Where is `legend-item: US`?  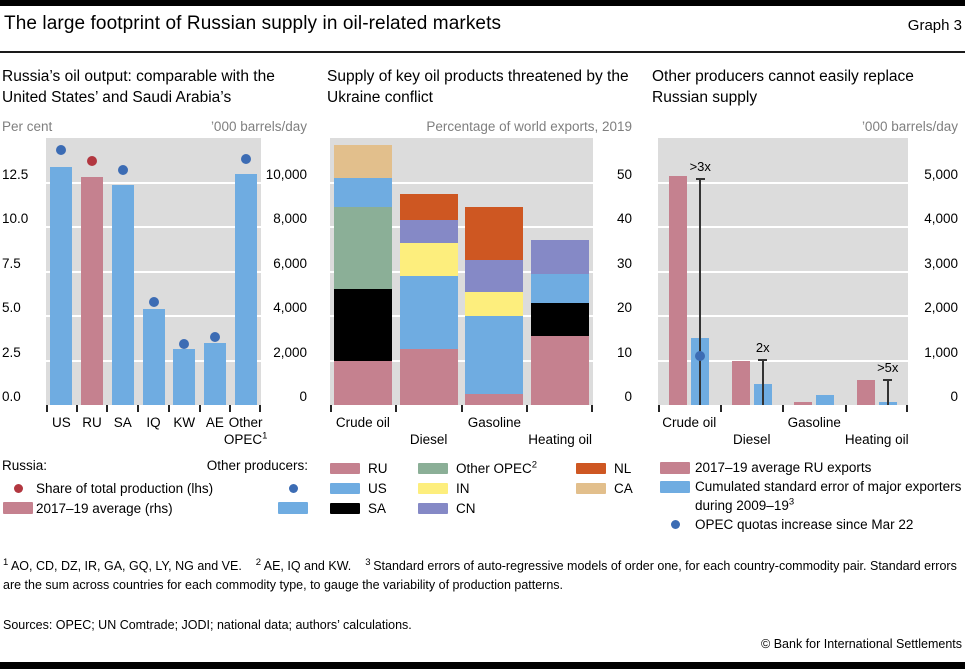 legend-item: US is located at coordinates (374, 488).